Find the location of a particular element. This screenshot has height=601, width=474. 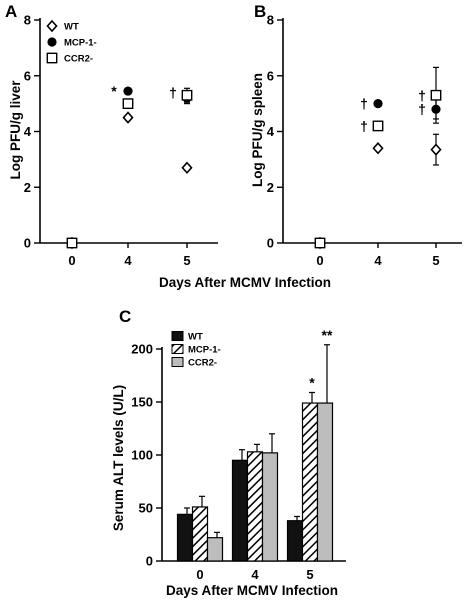

panel-a-y-tick-label: 8 is located at coordinates (27, 20).